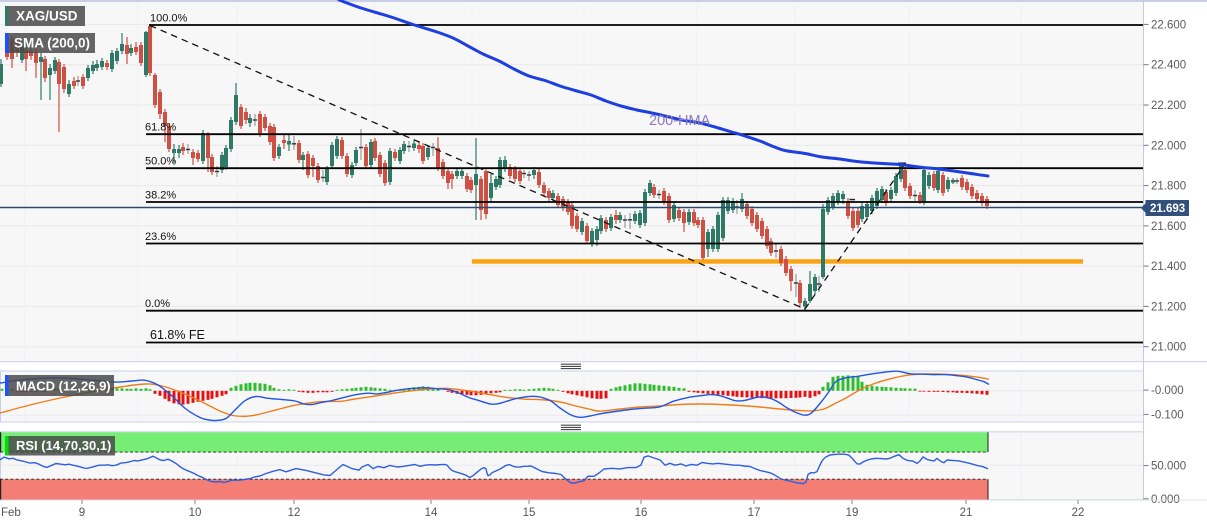 This screenshot has height=531, width=1207. I want to click on svg-text: 21.000, so click(1168, 348).